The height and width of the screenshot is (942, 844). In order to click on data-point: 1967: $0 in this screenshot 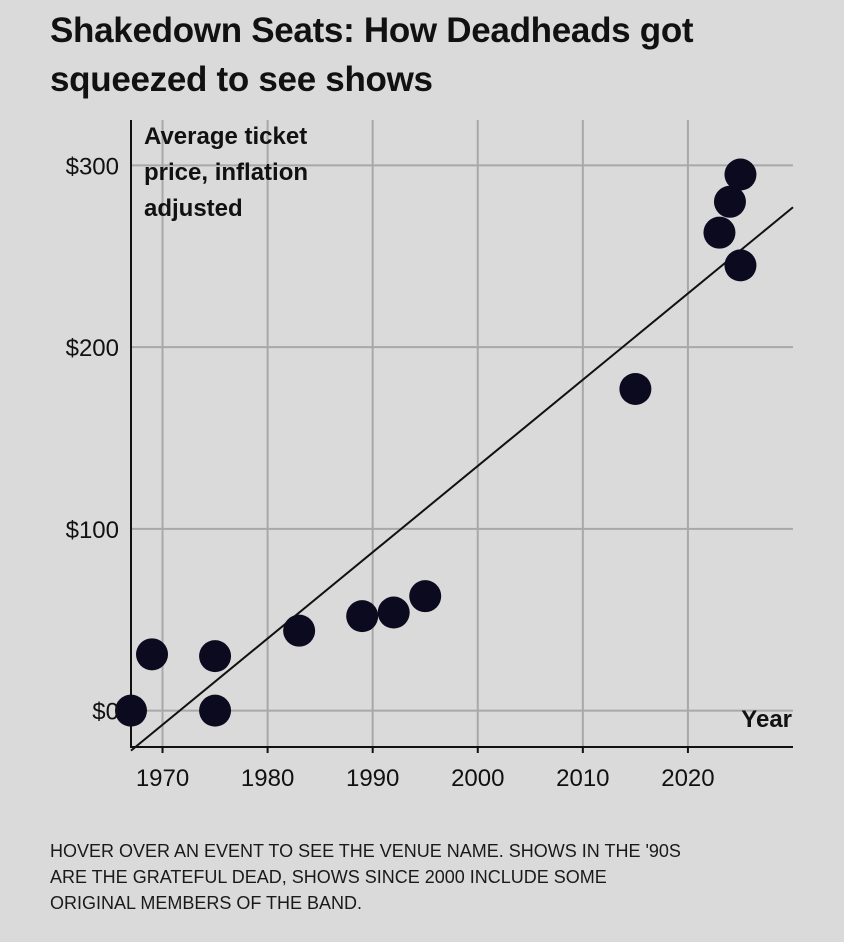, I will do `click(131, 710)`.